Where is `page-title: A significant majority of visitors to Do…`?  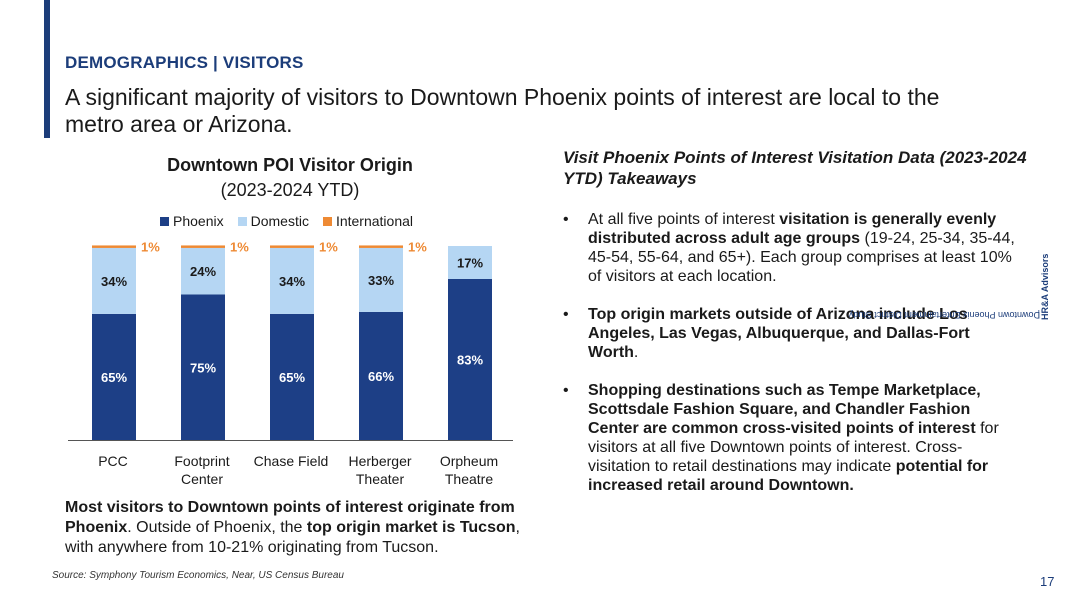 page-title: A significant majority of visitors to Do… is located at coordinates (502, 110).